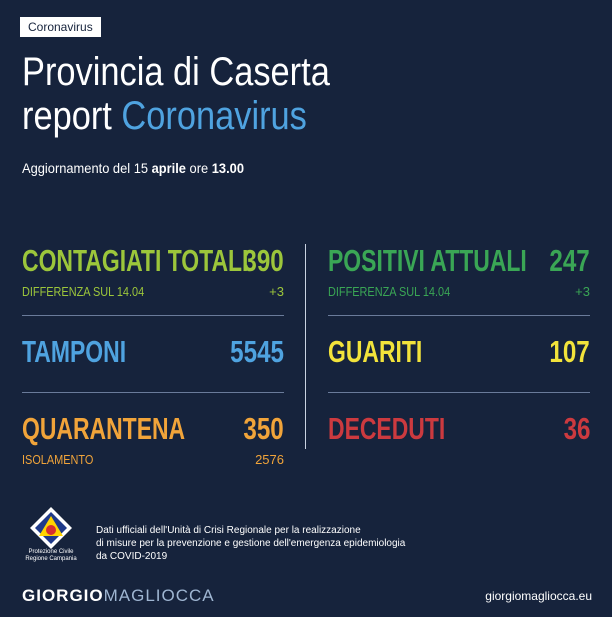 Image resolution: width=612 pixels, height=617 pixels. Describe the element at coordinates (263, 260) in the screenshot. I see `stat-value: 390` at that location.